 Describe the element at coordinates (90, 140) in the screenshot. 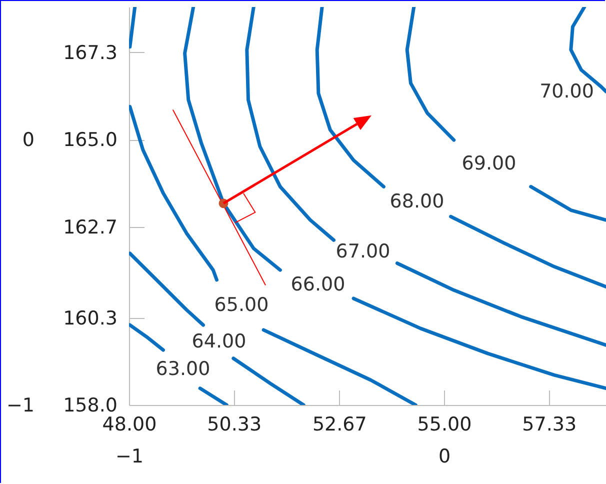

I see `y-tick-label: 165.0` at that location.